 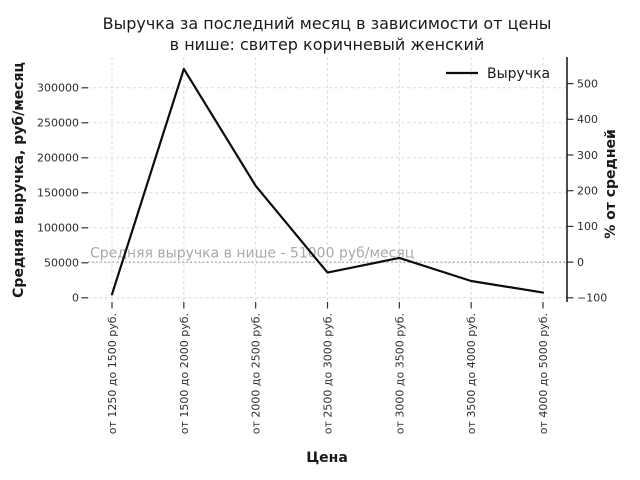 What do you see at coordinates (58, 88) in the screenshot?
I see `left-axis-tick-label: 300000` at bounding box center [58, 88].